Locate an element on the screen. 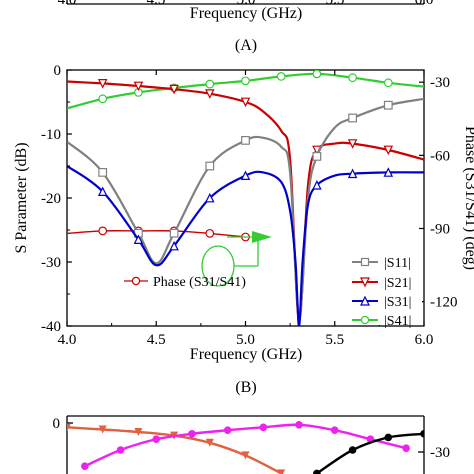 This screenshot has width=474, height=474. legend: |S11| |S21| |S31| |S41| is located at coordinates (386, 291).